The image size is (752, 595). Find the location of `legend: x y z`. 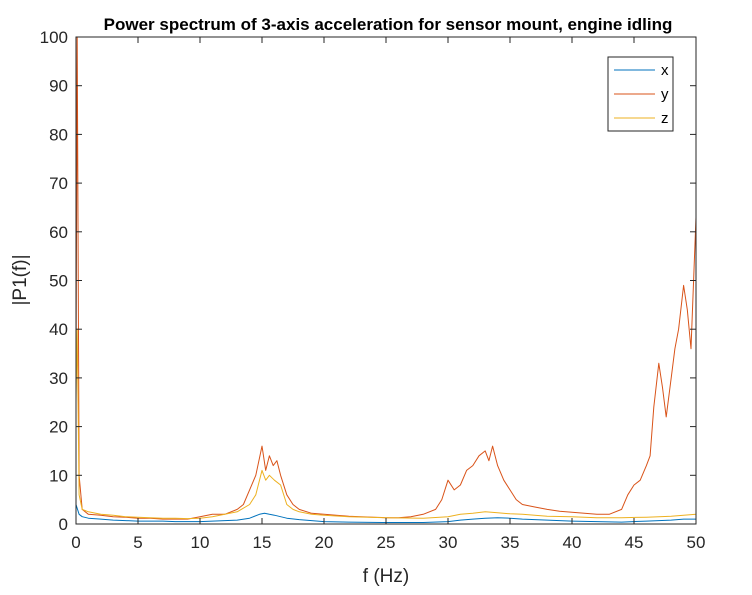

legend: x y z is located at coordinates (640, 94).